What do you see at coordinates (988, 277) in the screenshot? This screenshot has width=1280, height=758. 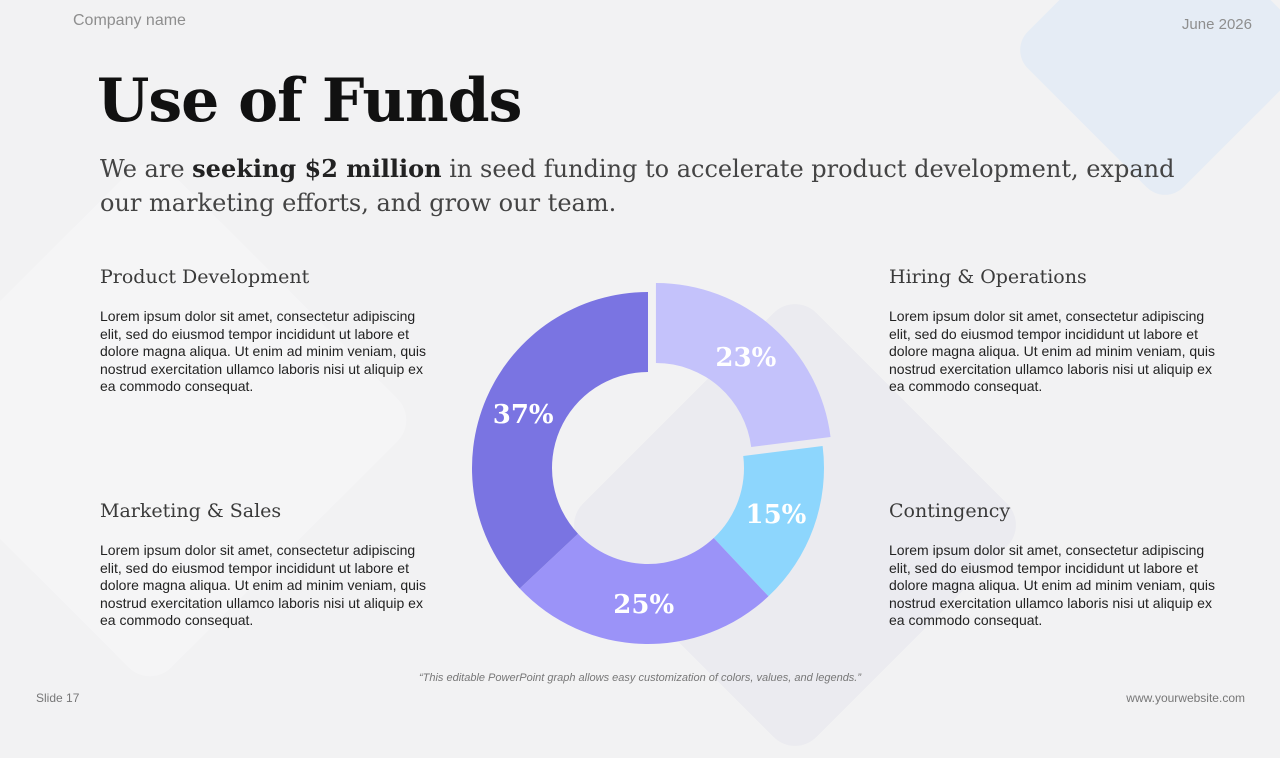 I see `section-heading: Hiring & Operations` at bounding box center [988, 277].